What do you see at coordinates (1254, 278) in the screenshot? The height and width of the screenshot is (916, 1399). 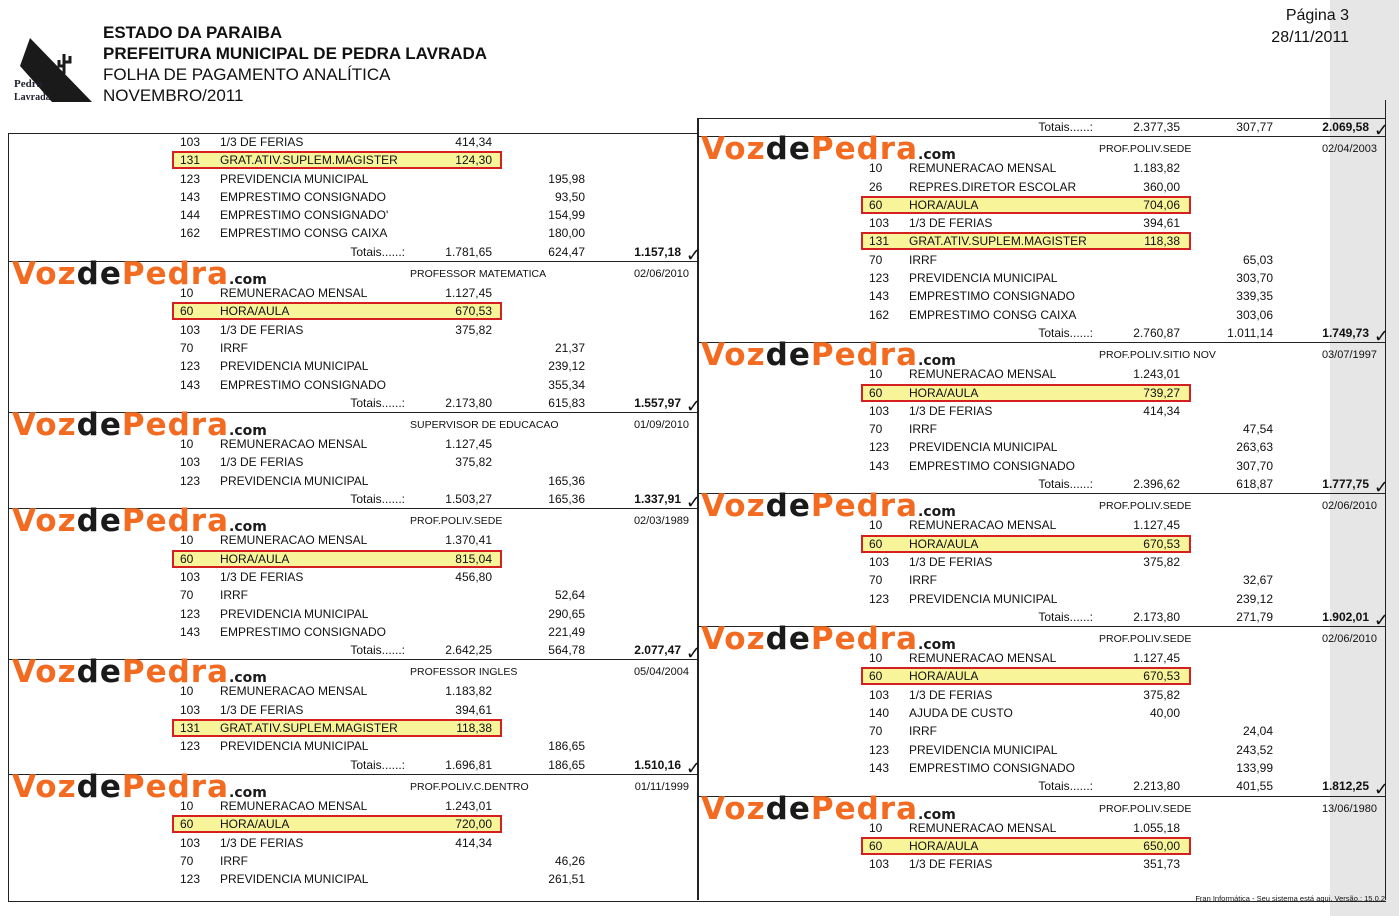 I see `deduction-value: 303,70` at bounding box center [1254, 278].